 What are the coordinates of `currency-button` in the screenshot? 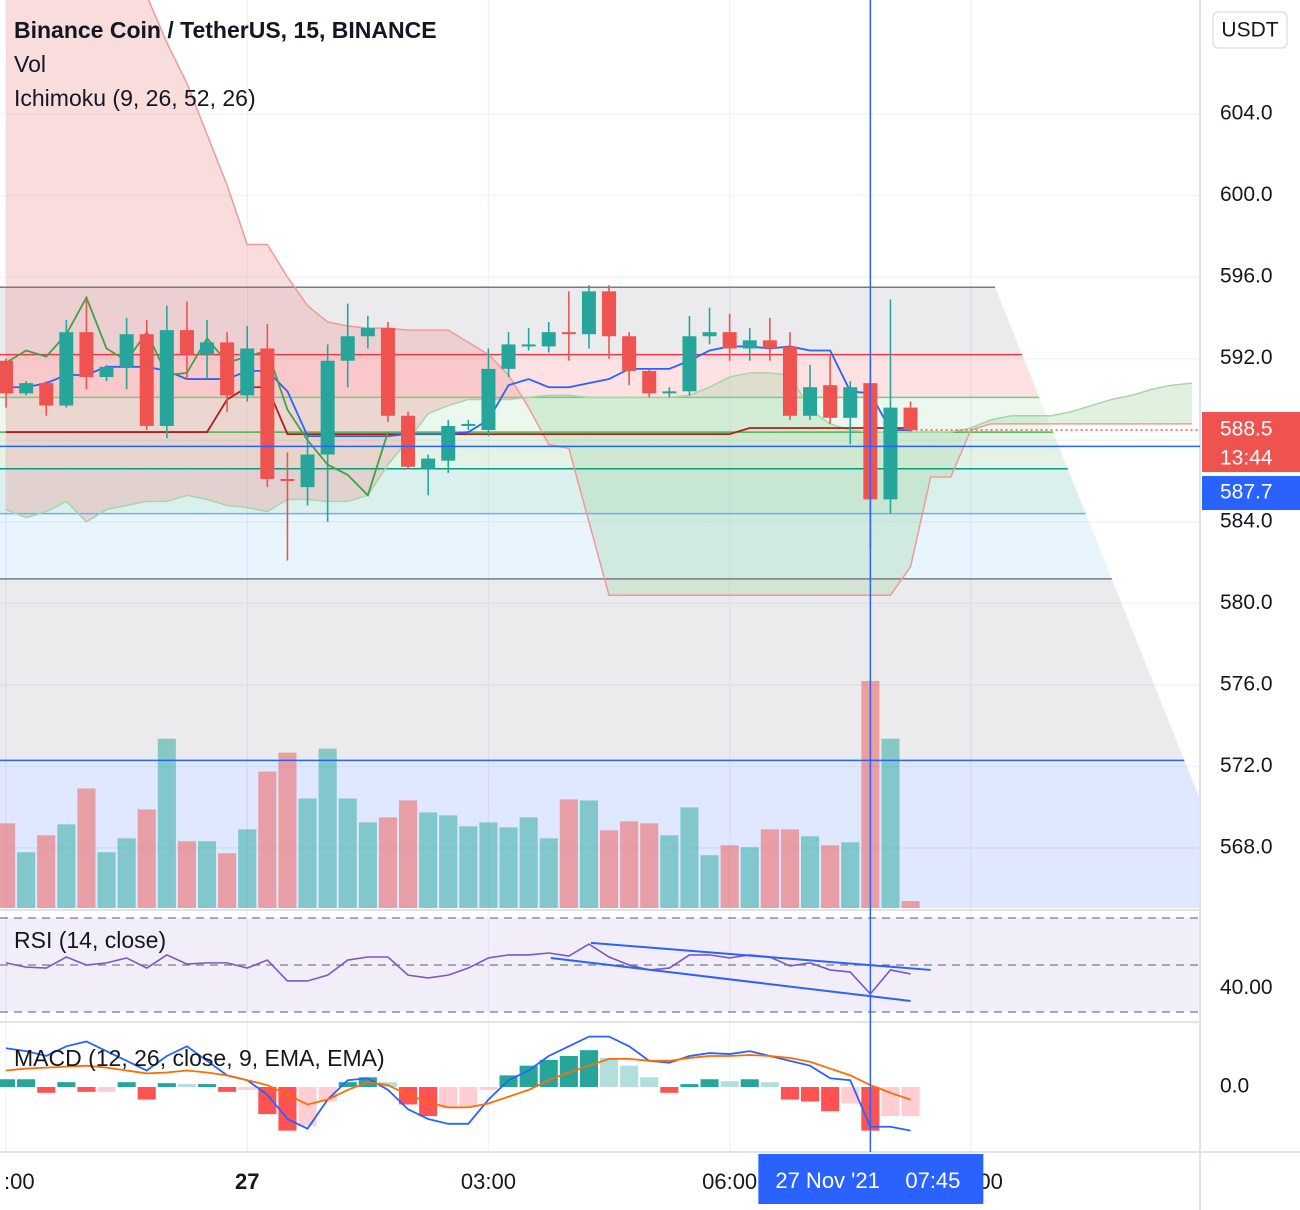 It's located at (1250, 30).